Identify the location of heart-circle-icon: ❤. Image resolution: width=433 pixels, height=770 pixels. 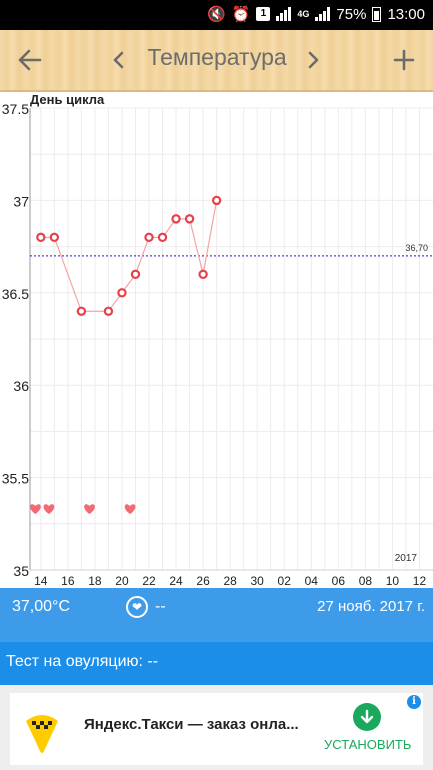
(137, 607).